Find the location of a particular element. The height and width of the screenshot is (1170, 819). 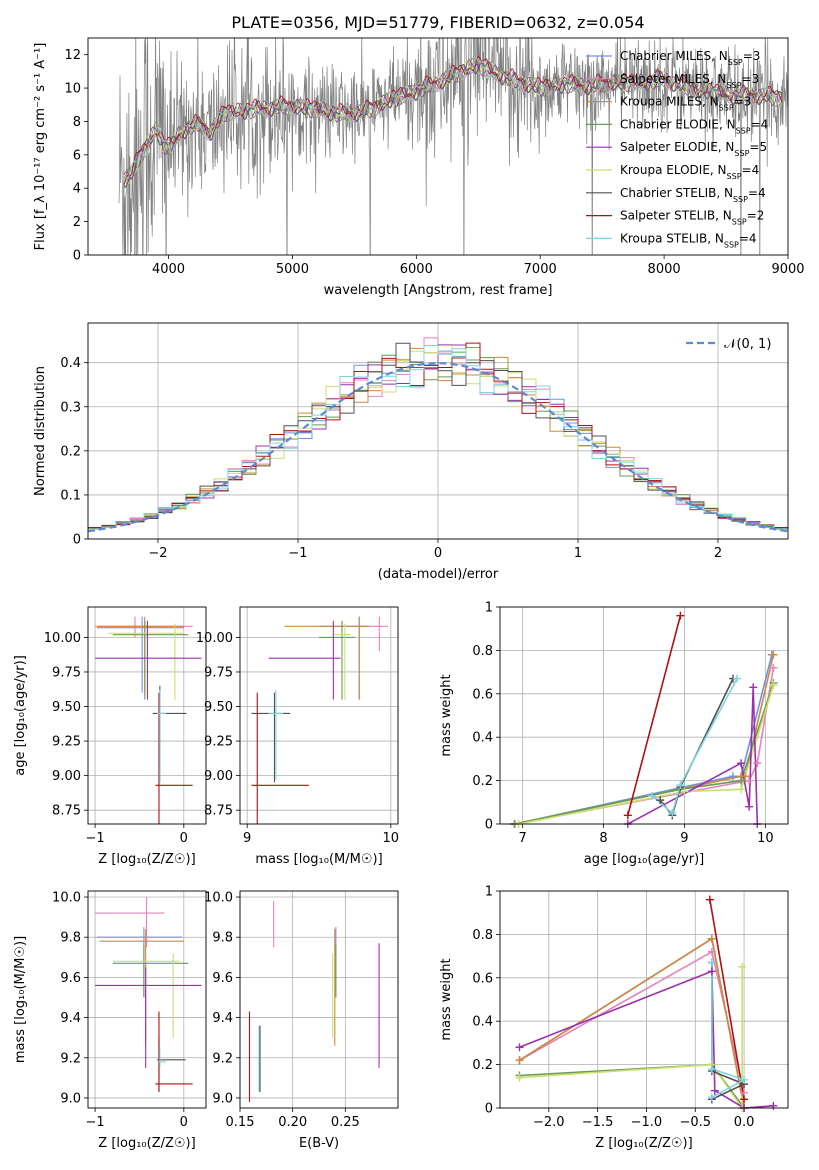

mass-ebv-ytick-label: 9.4 is located at coordinates (222, 1018).